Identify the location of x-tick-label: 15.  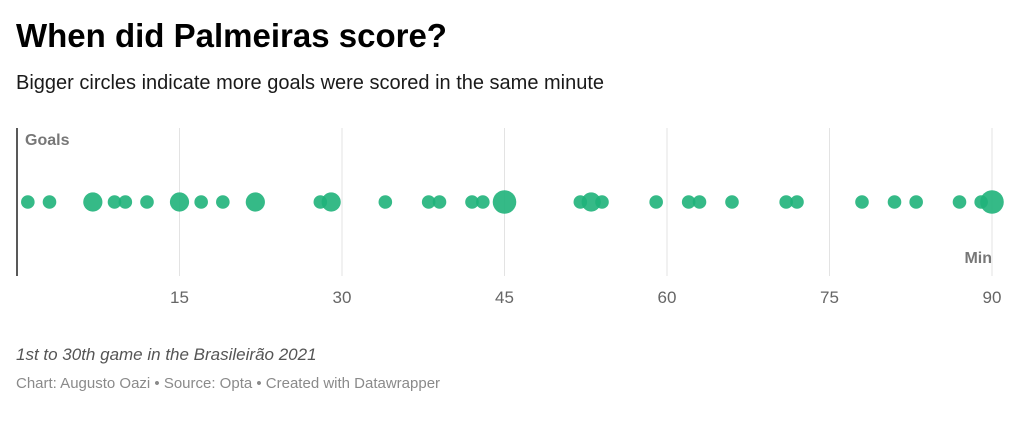
(179, 297).